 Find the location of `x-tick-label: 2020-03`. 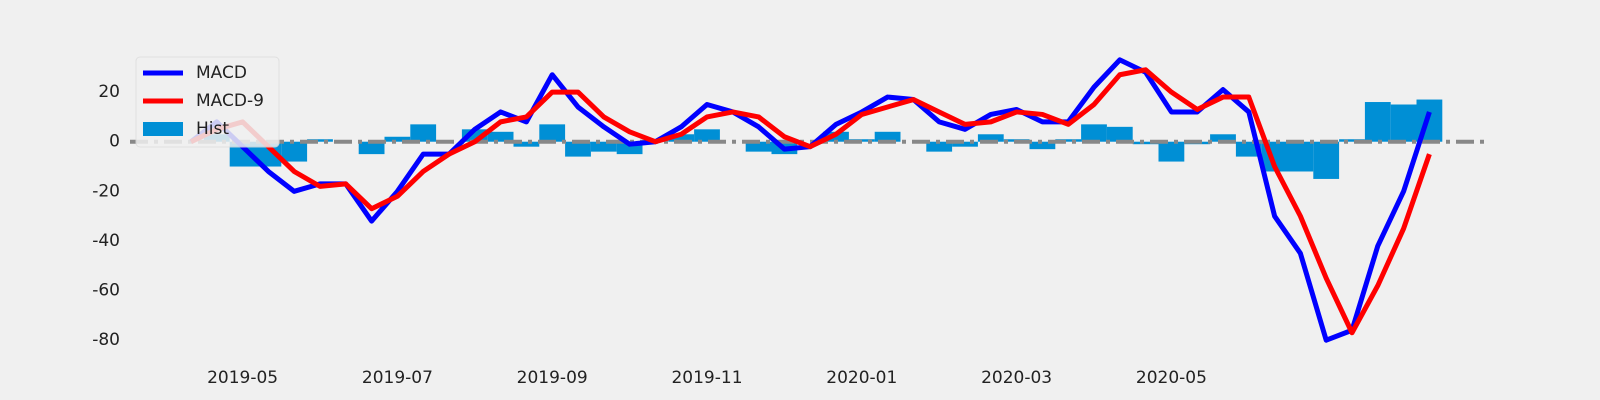

x-tick-label: 2020-03 is located at coordinates (1016, 378).